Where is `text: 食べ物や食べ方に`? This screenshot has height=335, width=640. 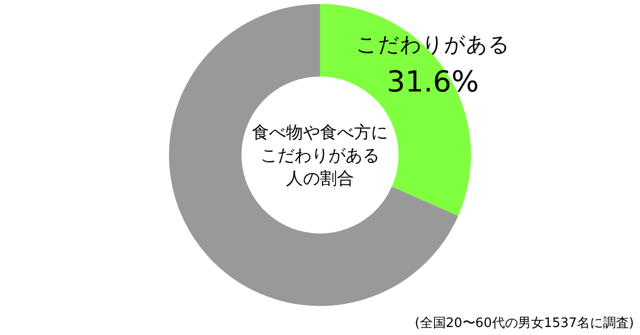
text: 食べ物や食べ方に is located at coordinates (320, 133).